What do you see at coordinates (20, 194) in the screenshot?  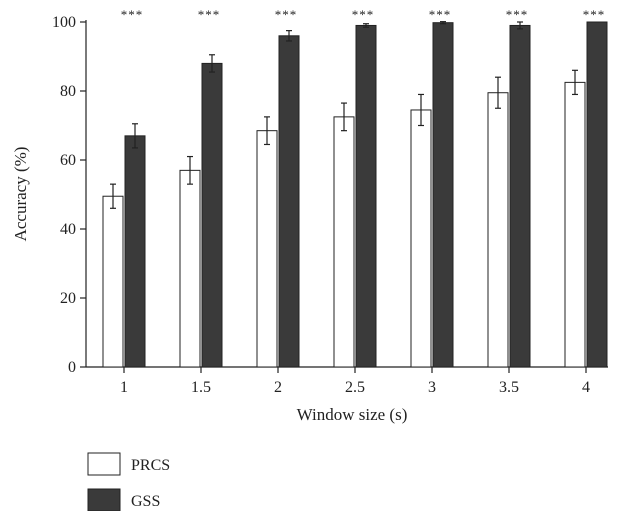 I see `y-axis-title: Accuracy (%)` at bounding box center [20, 194].